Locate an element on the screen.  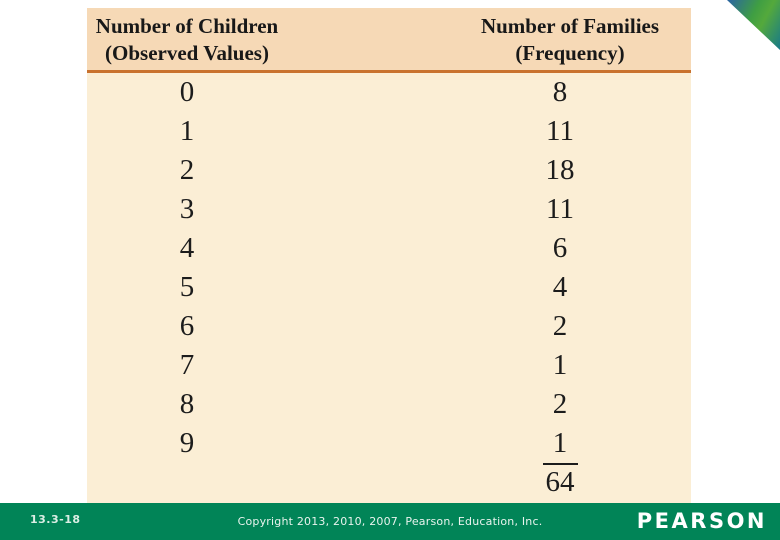
pearson-logo: PEARSON is located at coordinates (701, 521).